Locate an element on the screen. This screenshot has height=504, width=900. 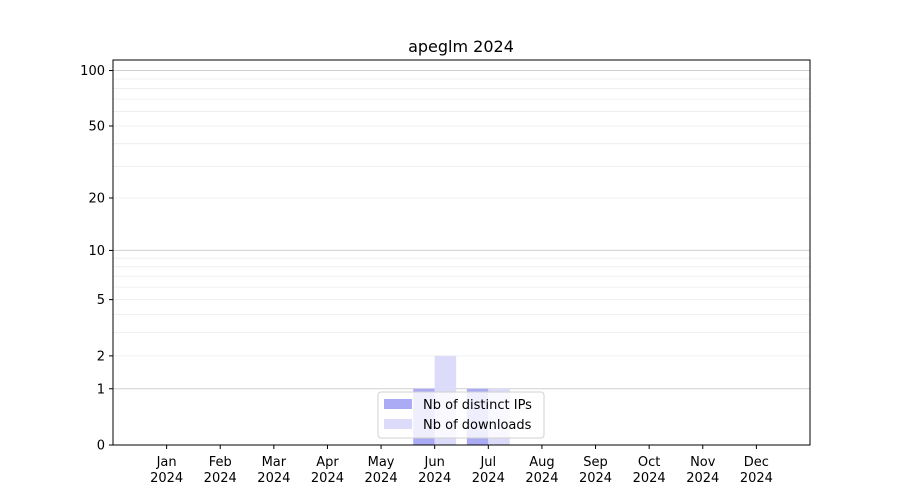
x-tick-label: Jan 2024 is located at coordinates (166, 470).